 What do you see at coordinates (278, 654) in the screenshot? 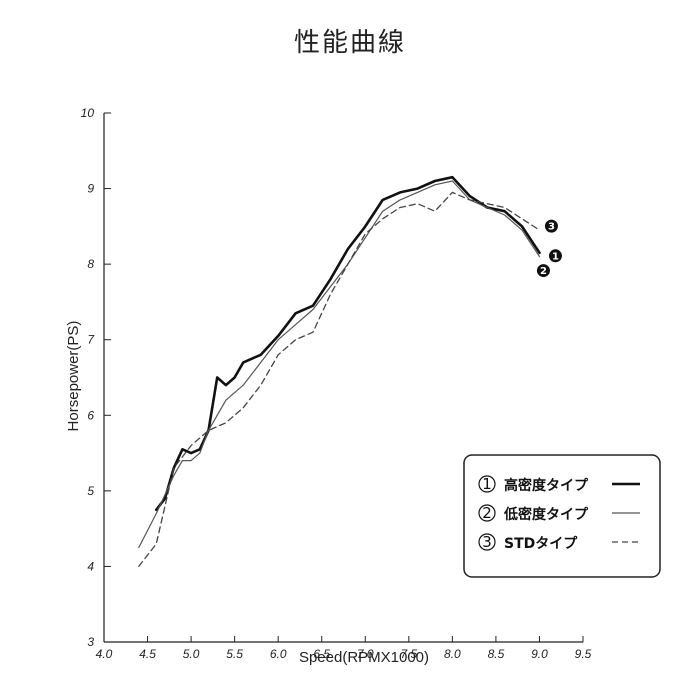
I see `x-tick-label: 6.0` at bounding box center [278, 654].